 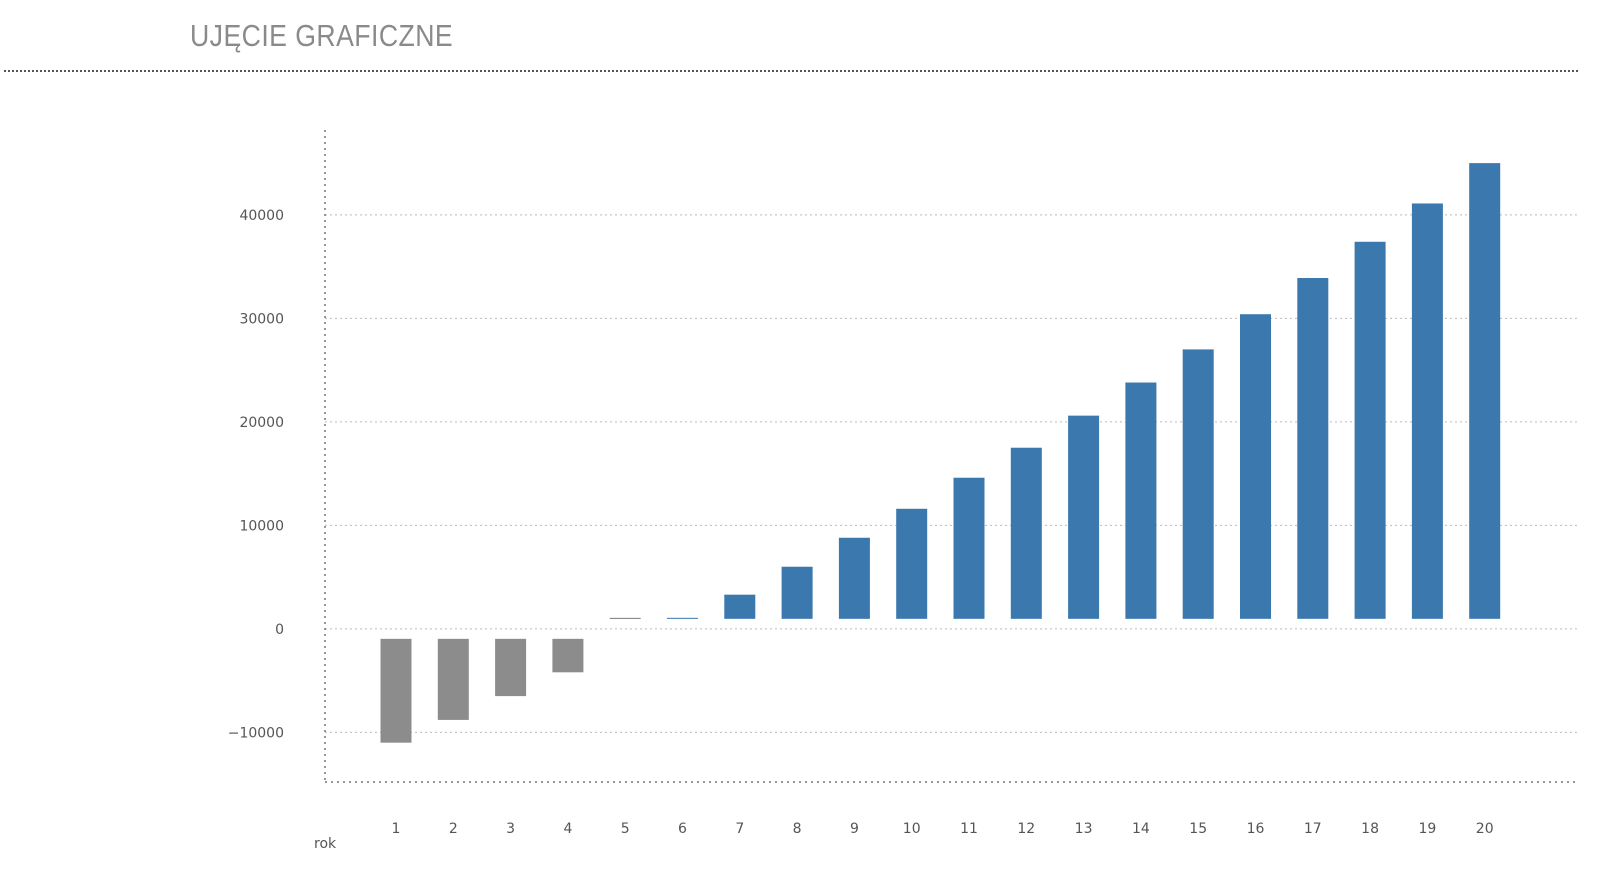 What do you see at coordinates (453, 829) in the screenshot?
I see `x-tick-label: 2` at bounding box center [453, 829].